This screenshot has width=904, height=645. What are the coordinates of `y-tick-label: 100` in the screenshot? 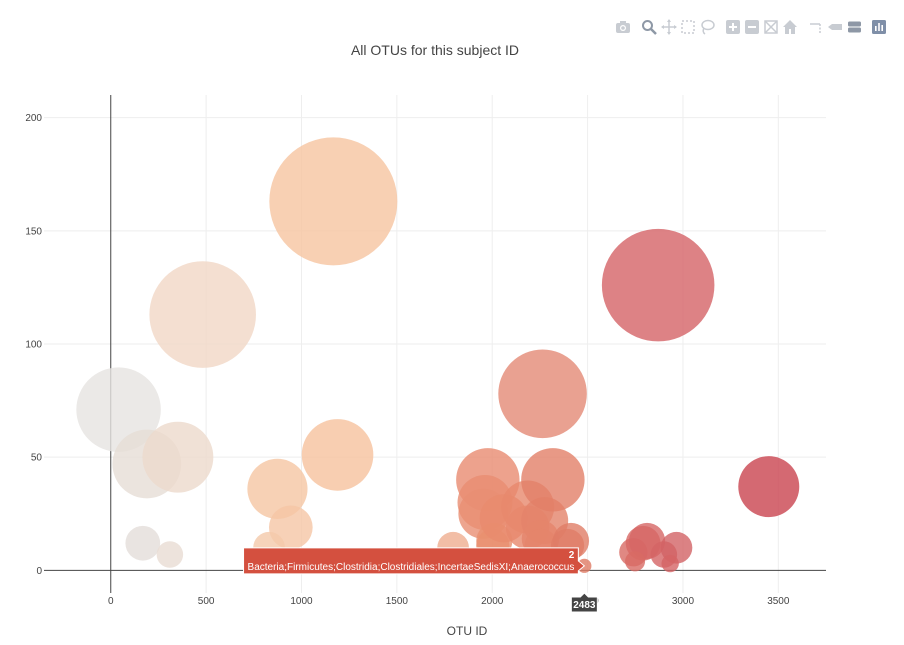 It's located at (33, 345).